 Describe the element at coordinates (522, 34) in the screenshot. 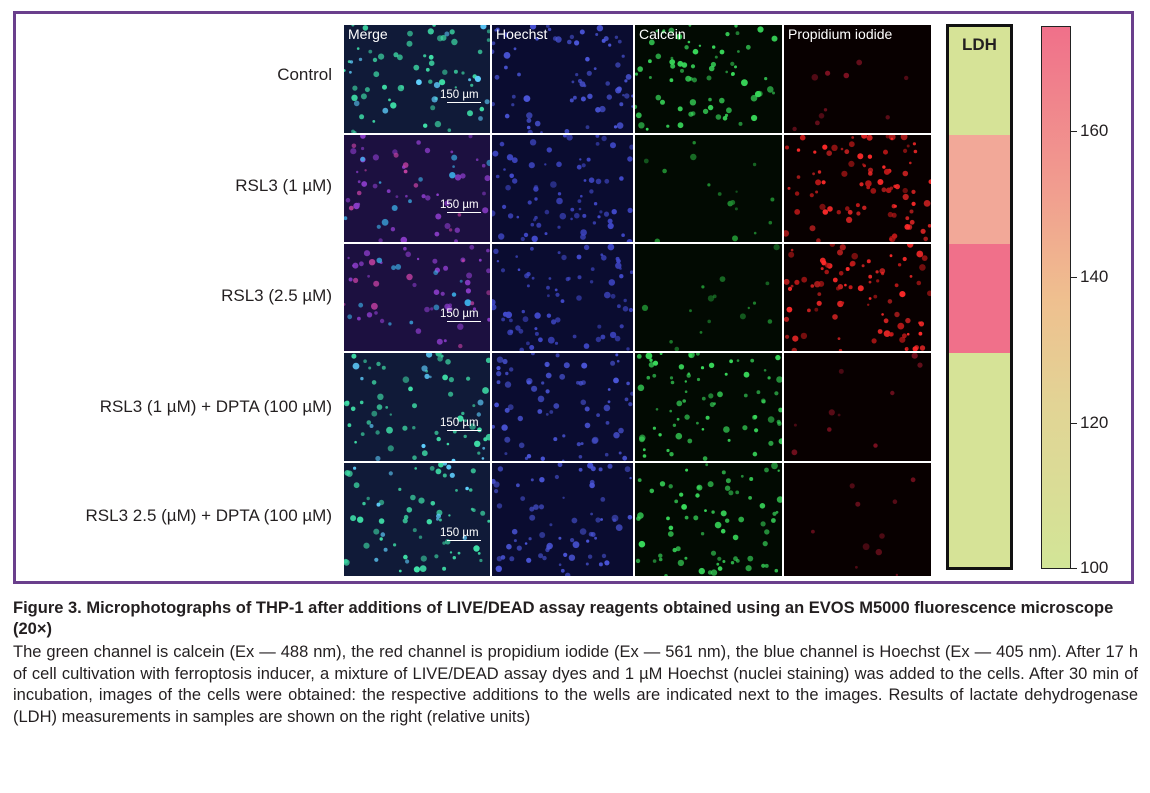

I see `channel-label-hoechst: Hoechst` at that location.